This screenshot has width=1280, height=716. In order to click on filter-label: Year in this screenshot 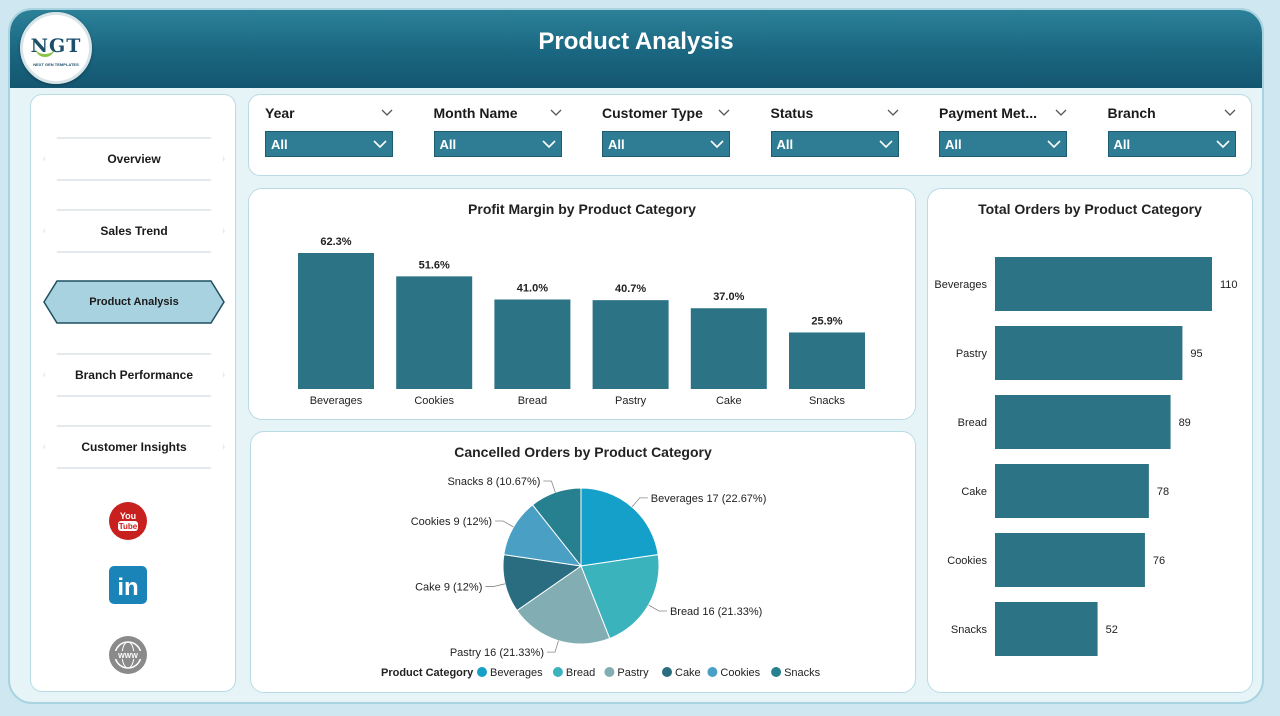, I will do `click(280, 113)`.